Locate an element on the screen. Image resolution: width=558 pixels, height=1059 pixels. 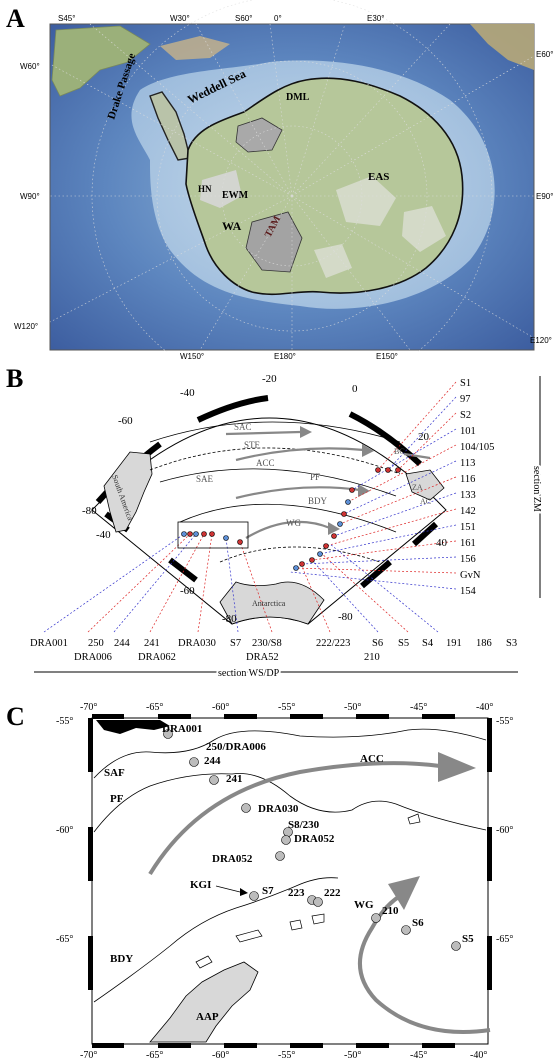
x-tick-top-6: -45° is located at coordinates (418, 707).